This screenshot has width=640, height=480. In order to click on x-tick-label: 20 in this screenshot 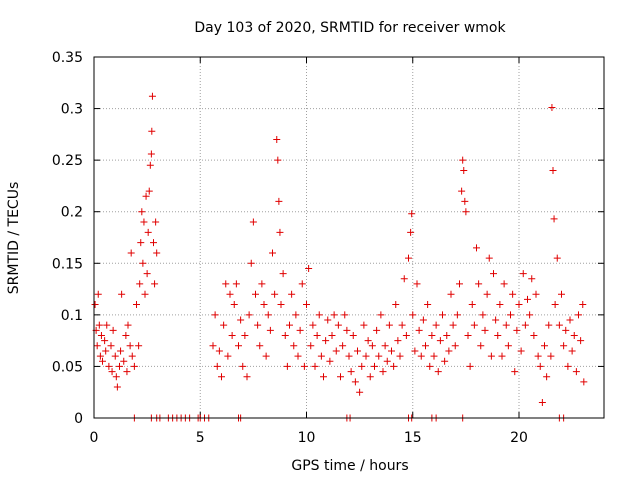, I will do `click(519, 438)`.